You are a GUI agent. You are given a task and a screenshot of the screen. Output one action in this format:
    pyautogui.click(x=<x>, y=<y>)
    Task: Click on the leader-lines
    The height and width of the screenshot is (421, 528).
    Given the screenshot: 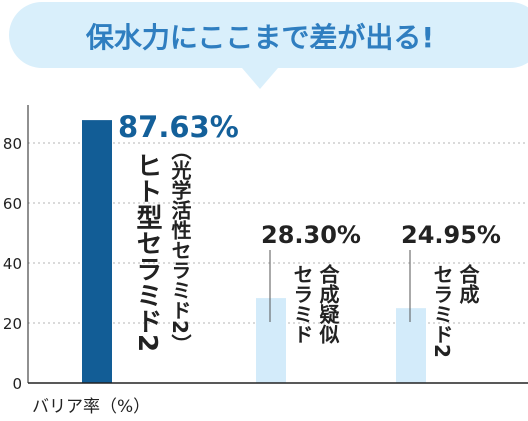 What is the action you would take?
    pyautogui.click(x=340, y=286)
    